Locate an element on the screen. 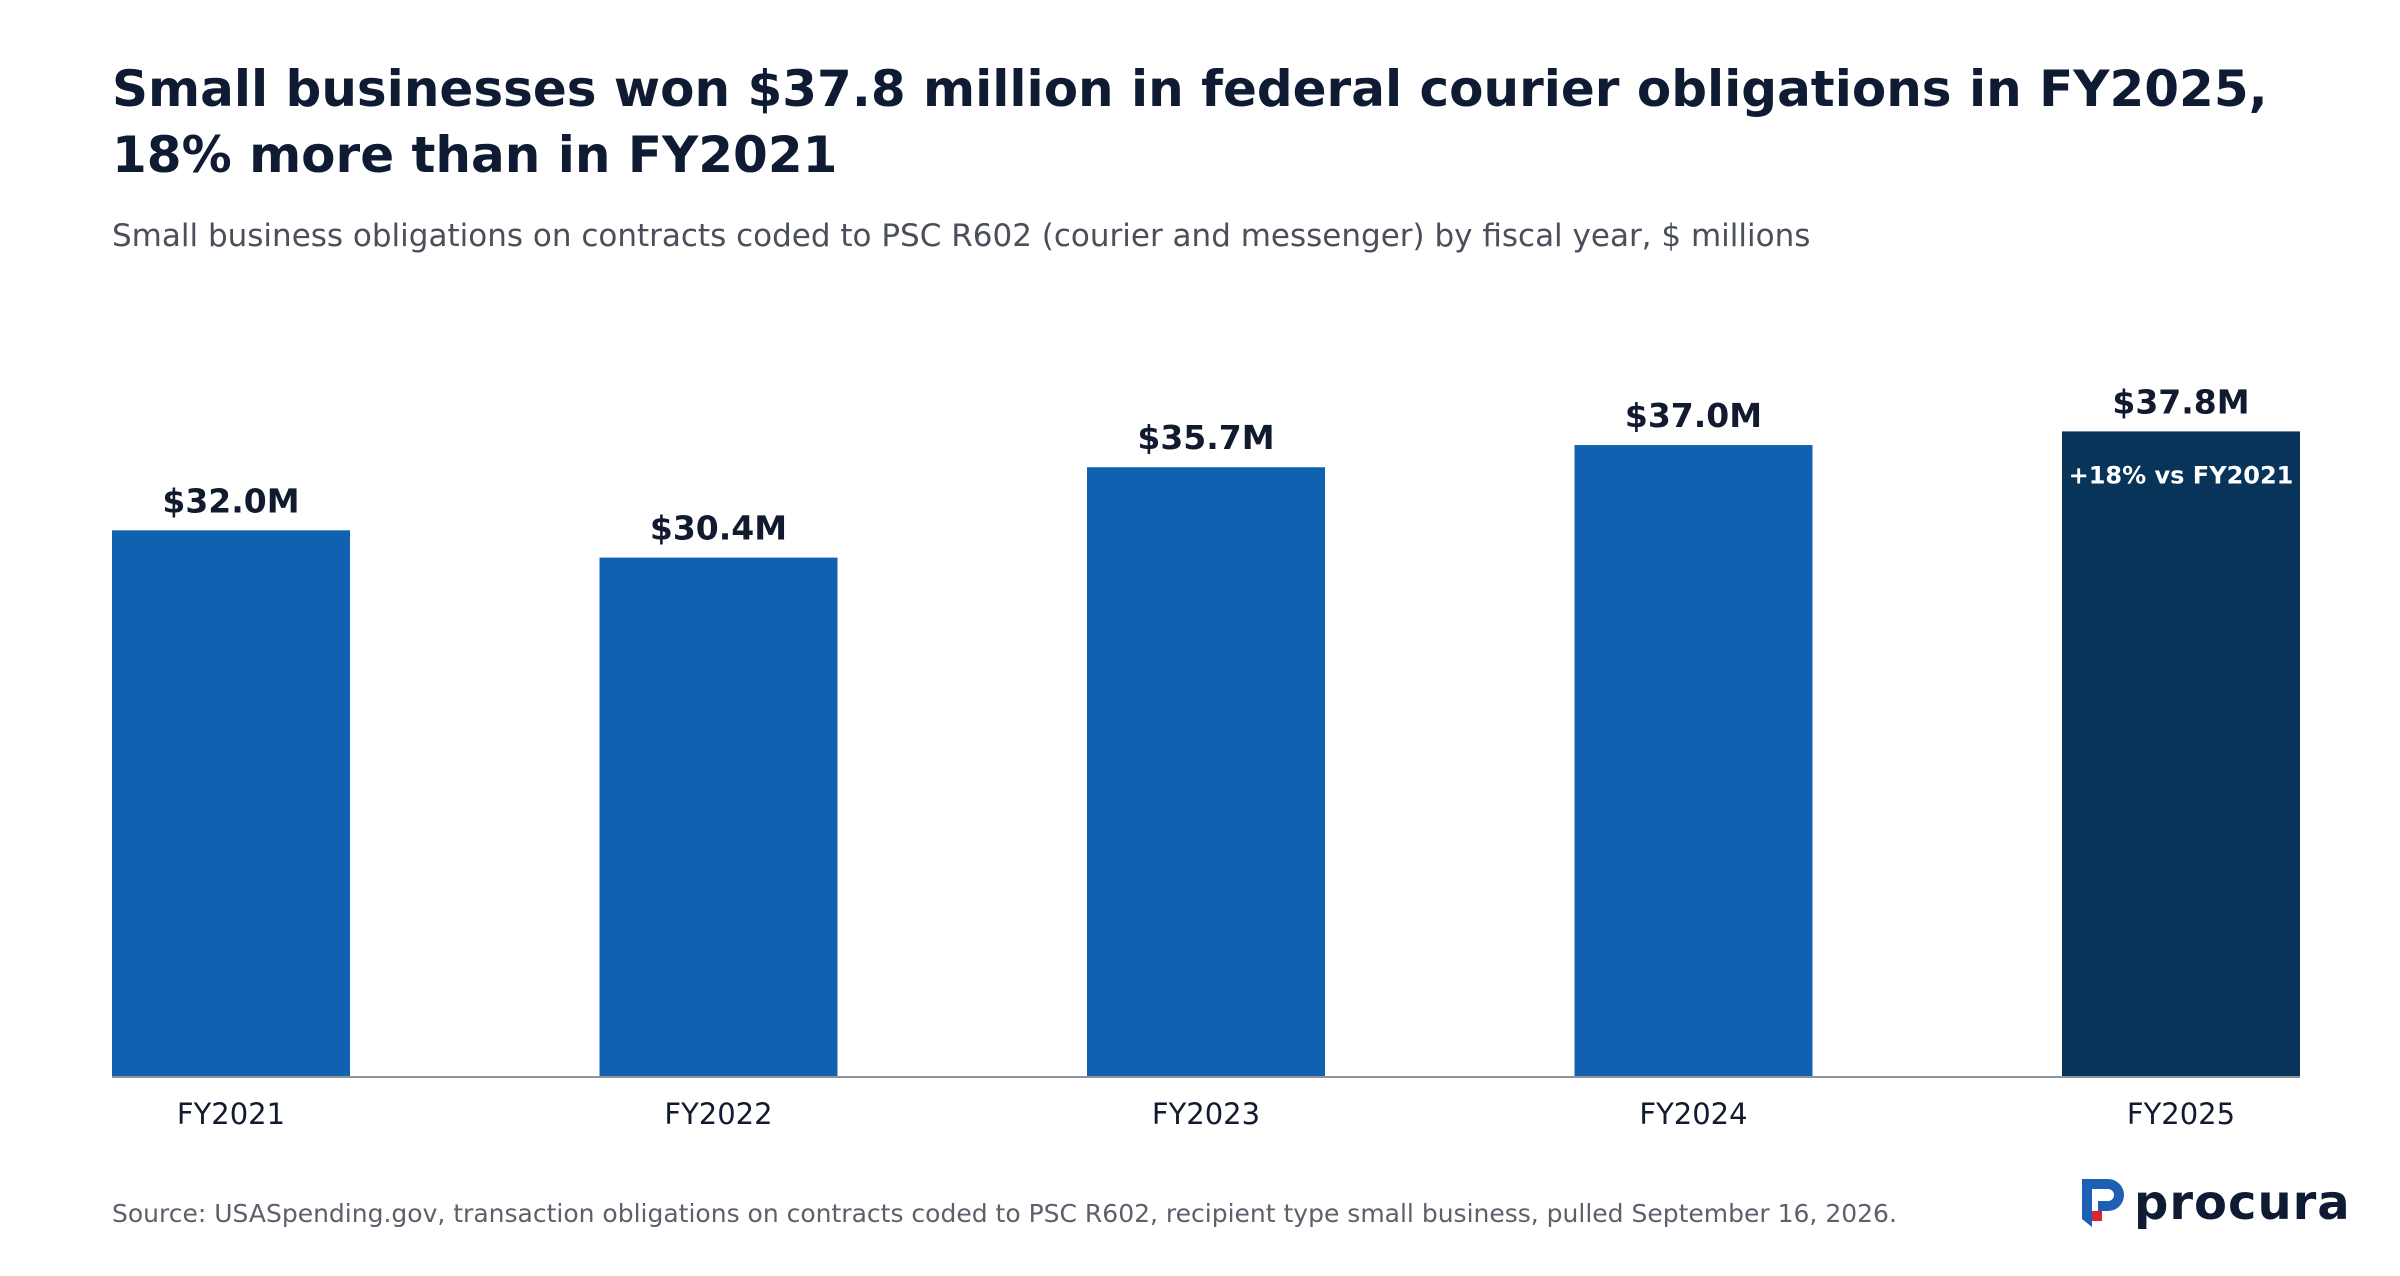 This screenshot has height=1276, width=2400. x-tick-label-fy2025: FY2025 is located at coordinates (2181, 1114).